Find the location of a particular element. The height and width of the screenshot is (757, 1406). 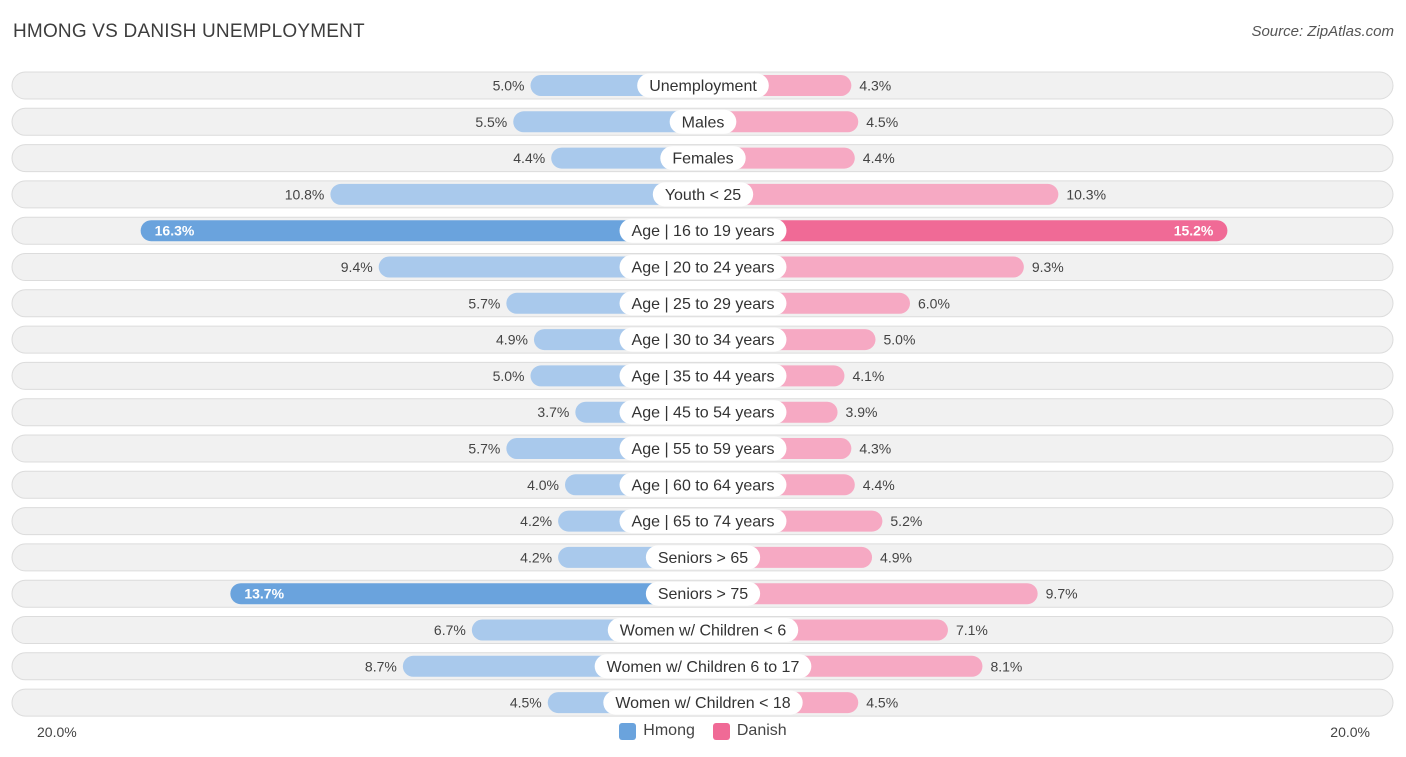

legend-swatch-danish is located at coordinates (721, 731).